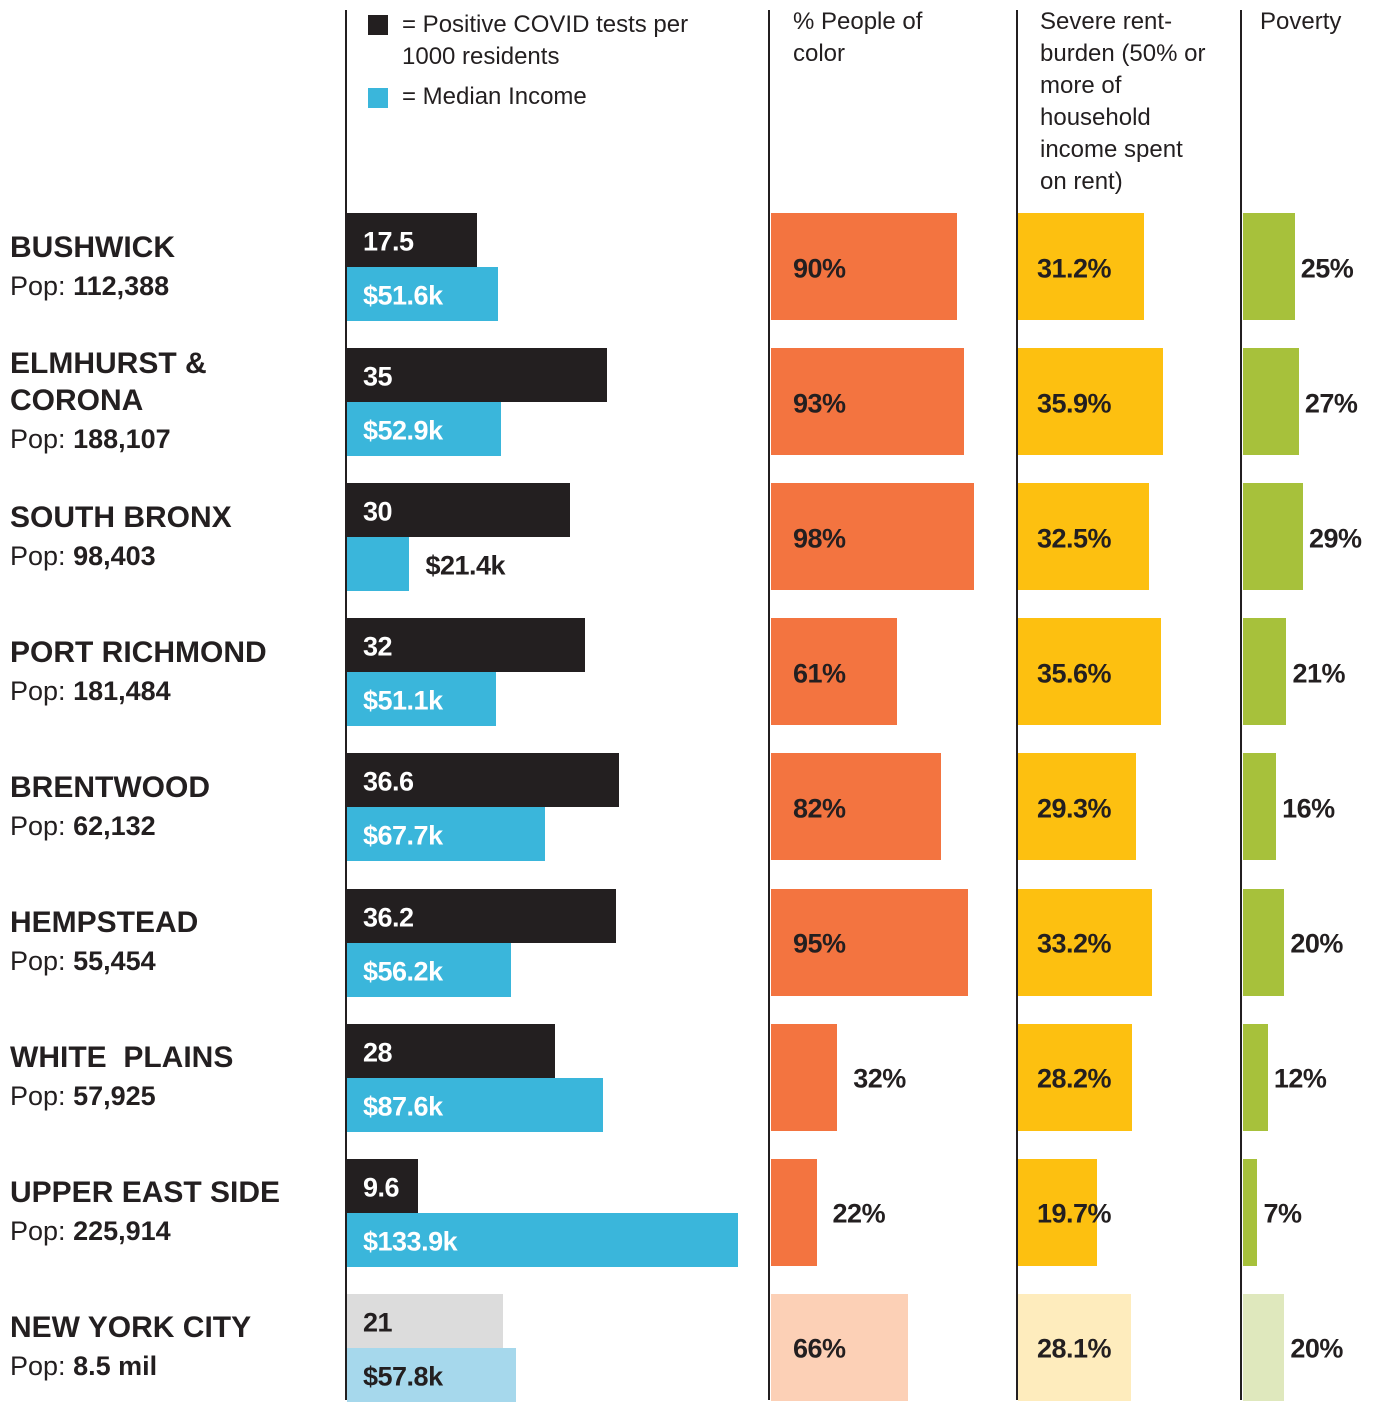 This screenshot has height=1402, width=1382. What do you see at coordinates (1300, 1078) in the screenshot?
I see `value-label: 12%` at bounding box center [1300, 1078].